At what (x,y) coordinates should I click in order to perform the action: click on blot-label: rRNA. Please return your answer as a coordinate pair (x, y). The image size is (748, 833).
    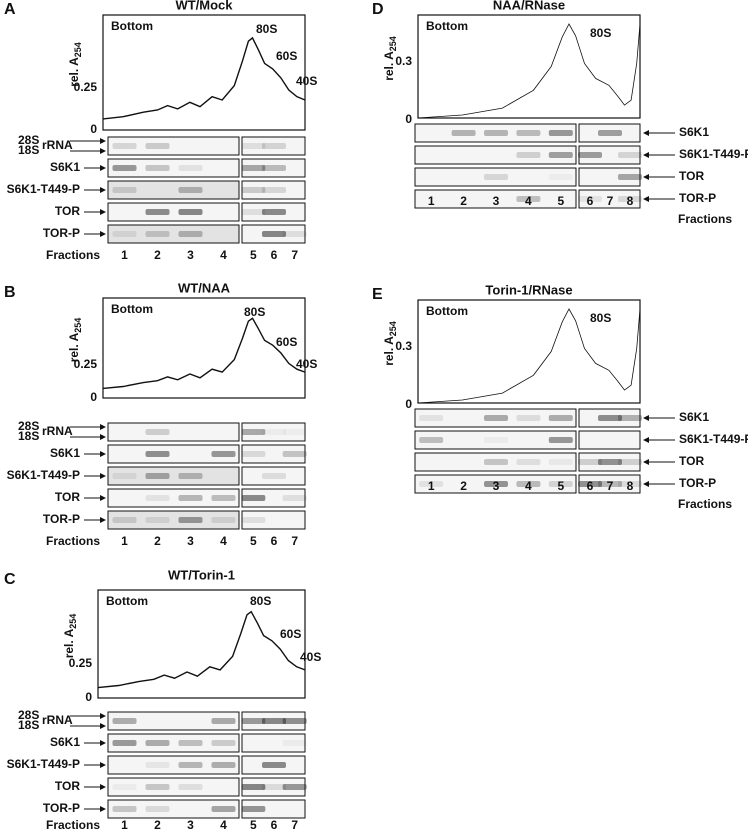
    Looking at the image, I should click on (57, 720).